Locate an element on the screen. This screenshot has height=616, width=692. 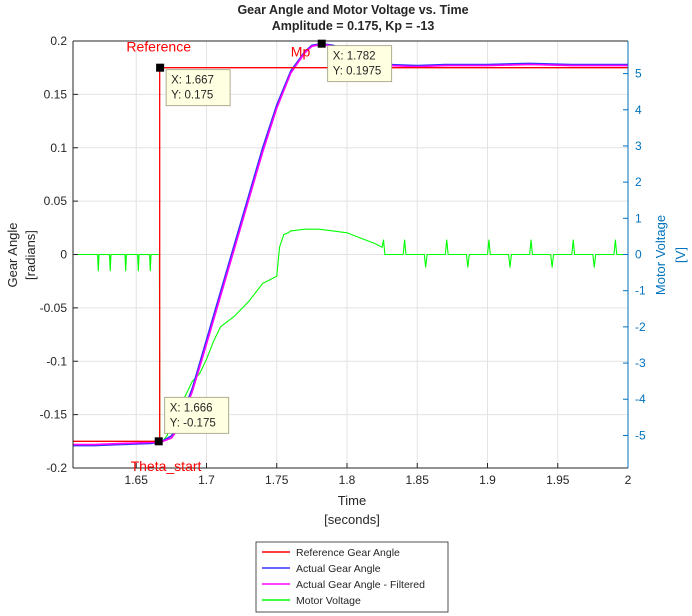
x-tick-label: 1.85 is located at coordinates (418, 480).